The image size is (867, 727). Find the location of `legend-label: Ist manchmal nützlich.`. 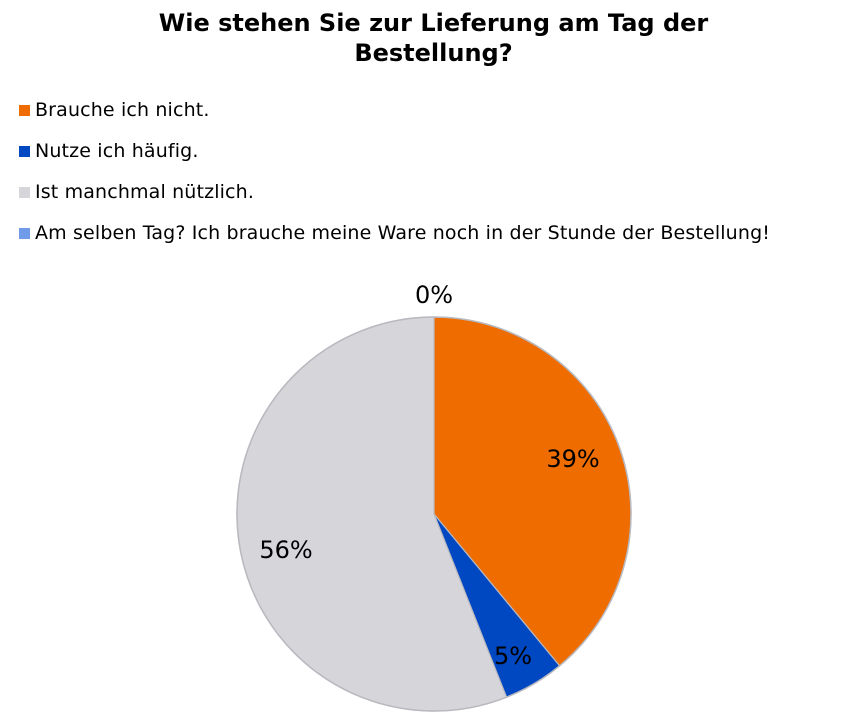

legend-label: Ist manchmal nützlich. is located at coordinates (145, 192).